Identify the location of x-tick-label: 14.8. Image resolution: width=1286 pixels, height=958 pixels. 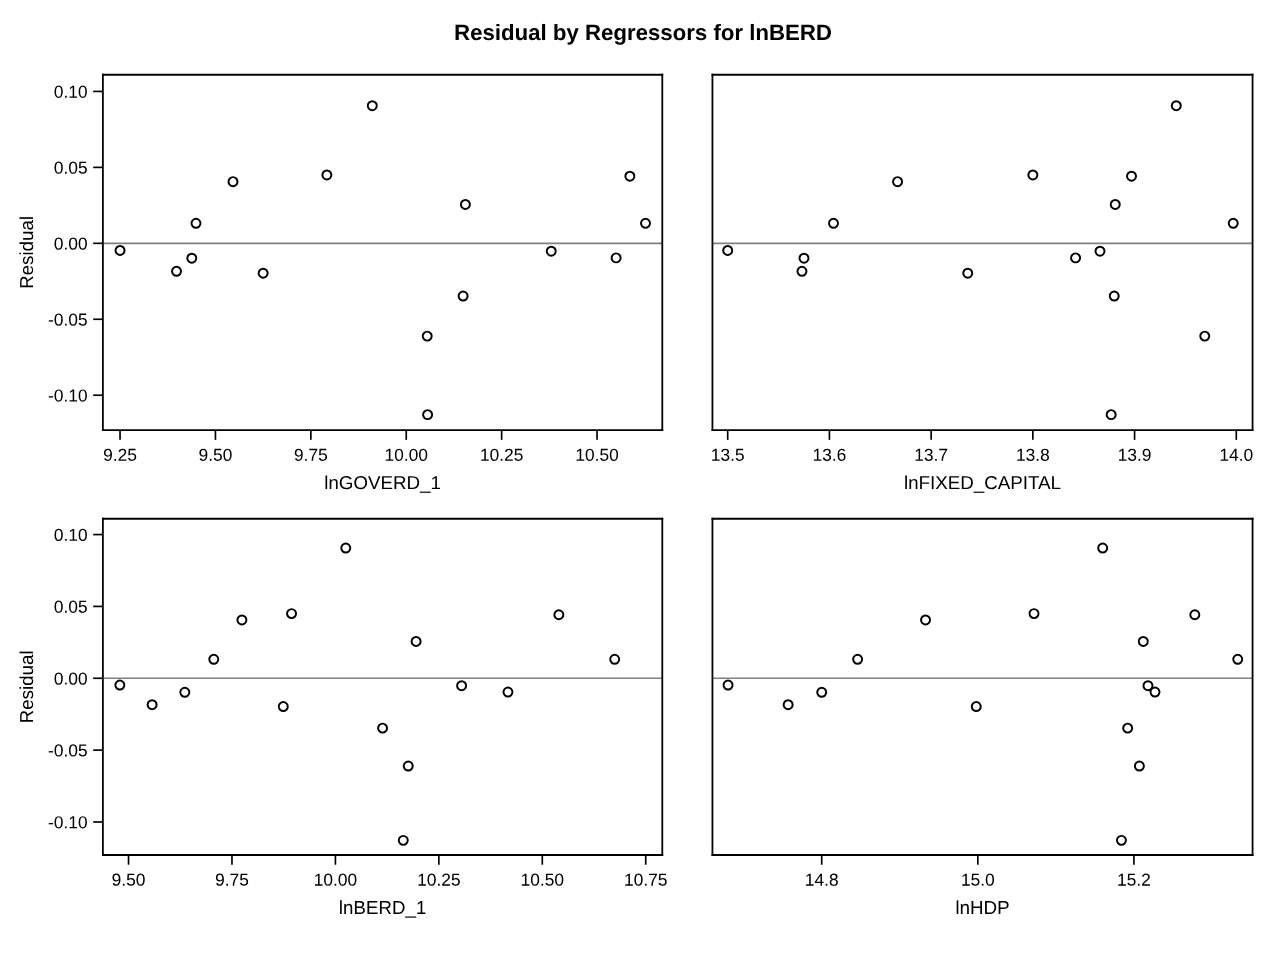
(822, 879).